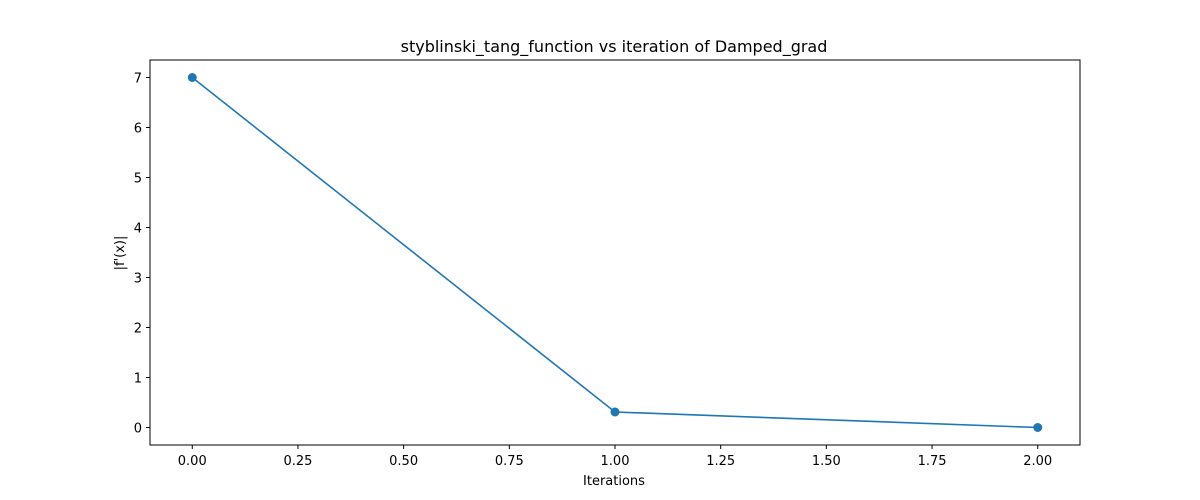 The width and height of the screenshot is (1200, 500). Describe the element at coordinates (297, 461) in the screenshot. I see `x-tick-label: 0.25` at that location.